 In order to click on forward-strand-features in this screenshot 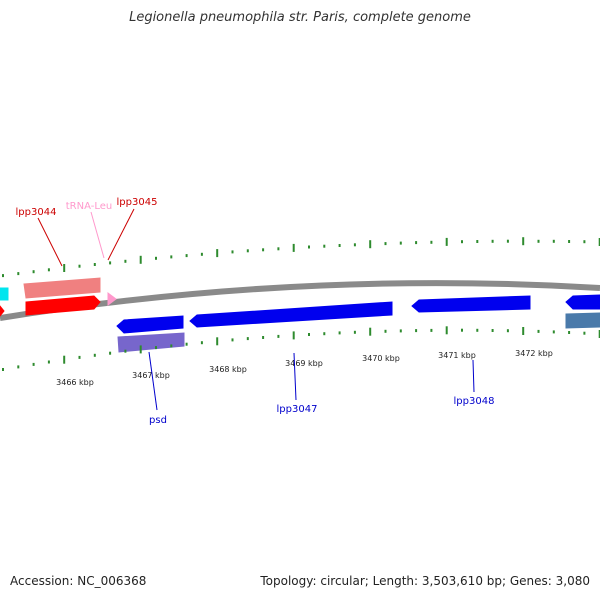, I will do `click(58, 297)`.